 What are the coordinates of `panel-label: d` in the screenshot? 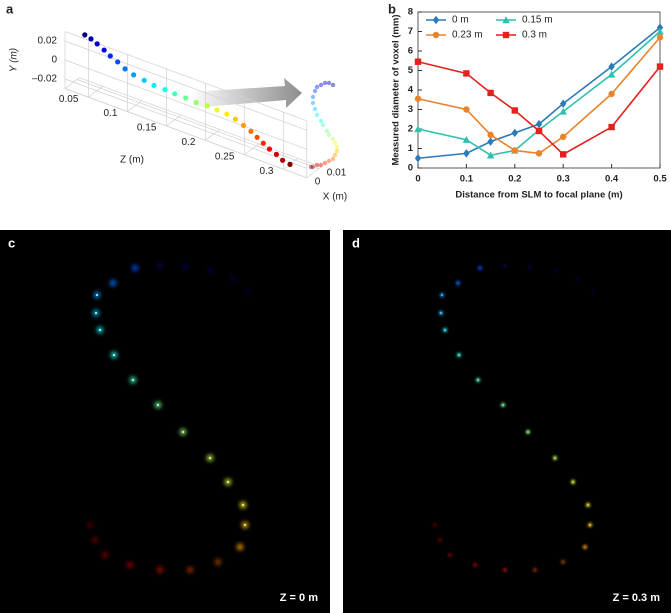 It's located at (356, 242).